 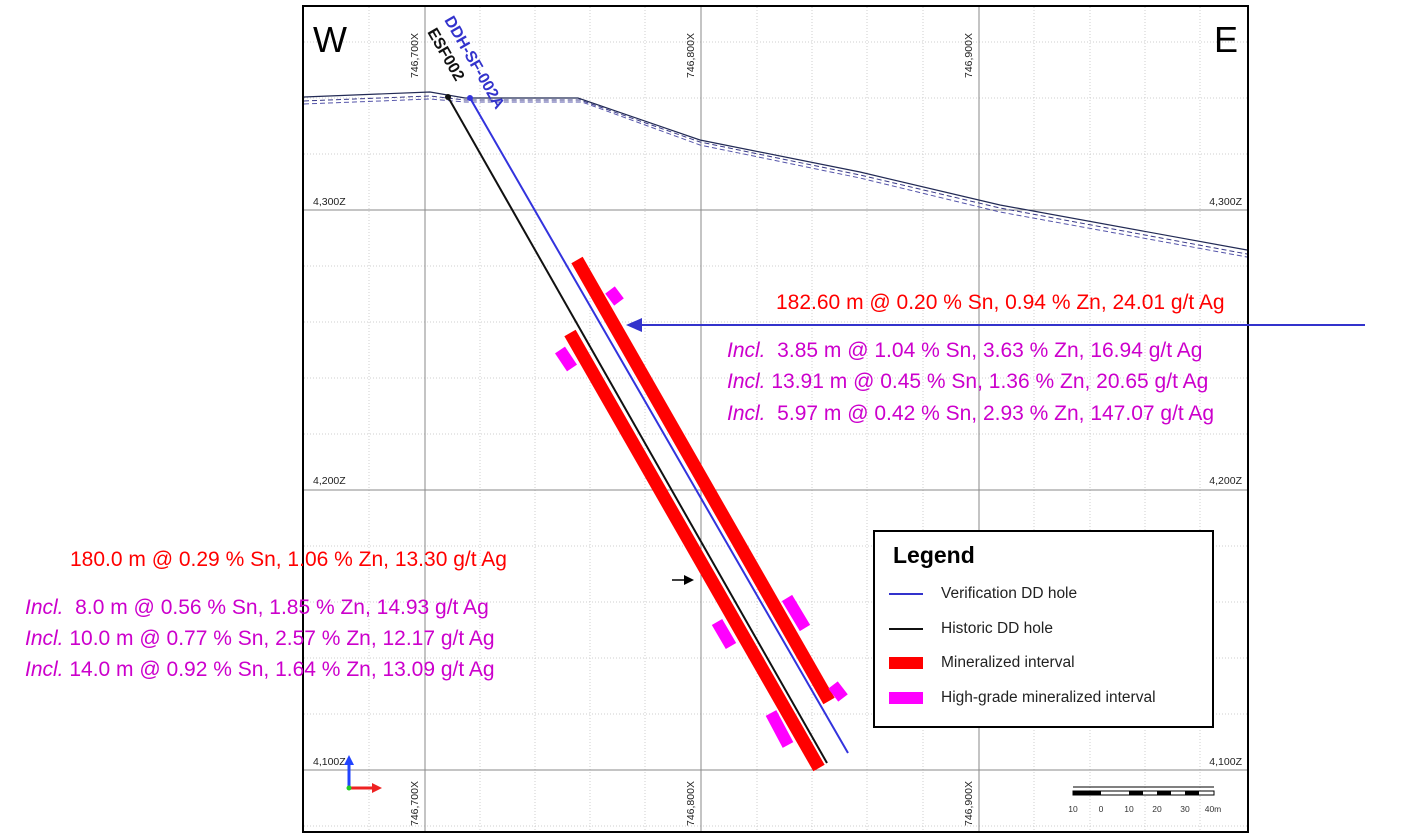 I want to click on west-label: W, so click(x=330, y=39).